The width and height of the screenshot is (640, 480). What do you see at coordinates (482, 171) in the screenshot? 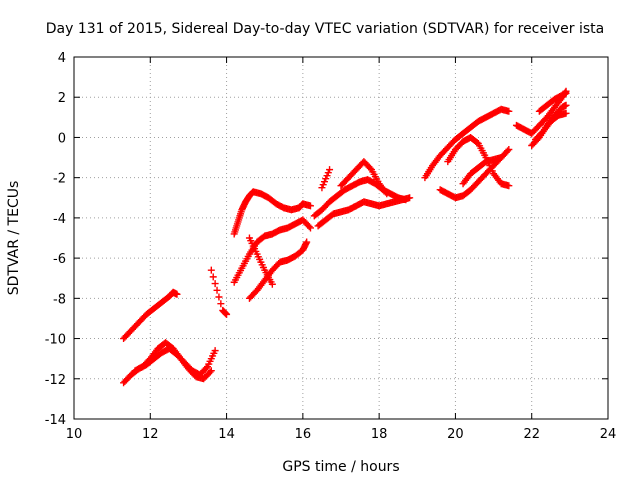
I see `series-track-p` at bounding box center [482, 171].